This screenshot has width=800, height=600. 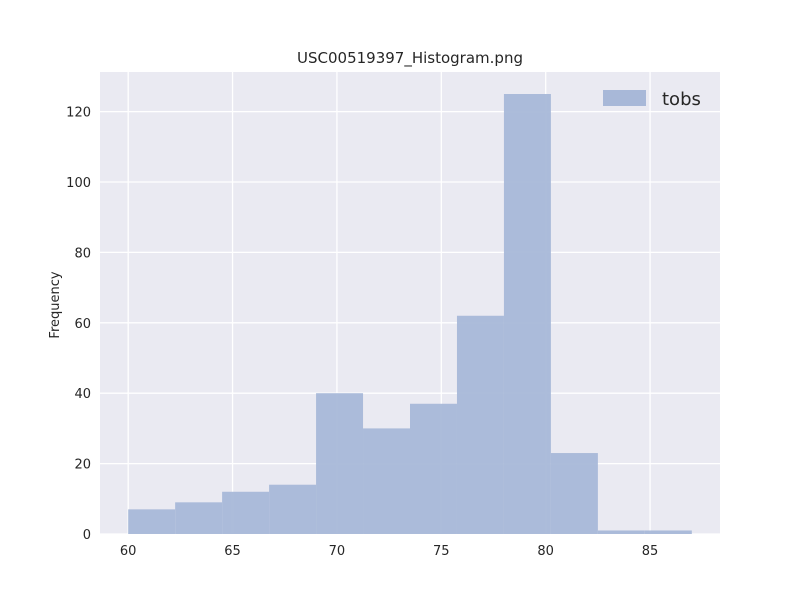 What do you see at coordinates (128, 551) in the screenshot?
I see `x-tick-label: 60` at bounding box center [128, 551].